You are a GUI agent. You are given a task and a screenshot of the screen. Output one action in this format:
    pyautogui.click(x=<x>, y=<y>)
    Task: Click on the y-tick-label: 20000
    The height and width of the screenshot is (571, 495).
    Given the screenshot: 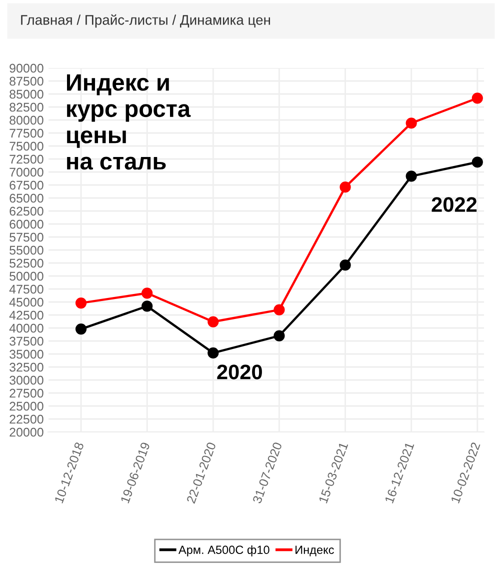 What is the action you would take?
    pyautogui.click(x=27, y=432)
    